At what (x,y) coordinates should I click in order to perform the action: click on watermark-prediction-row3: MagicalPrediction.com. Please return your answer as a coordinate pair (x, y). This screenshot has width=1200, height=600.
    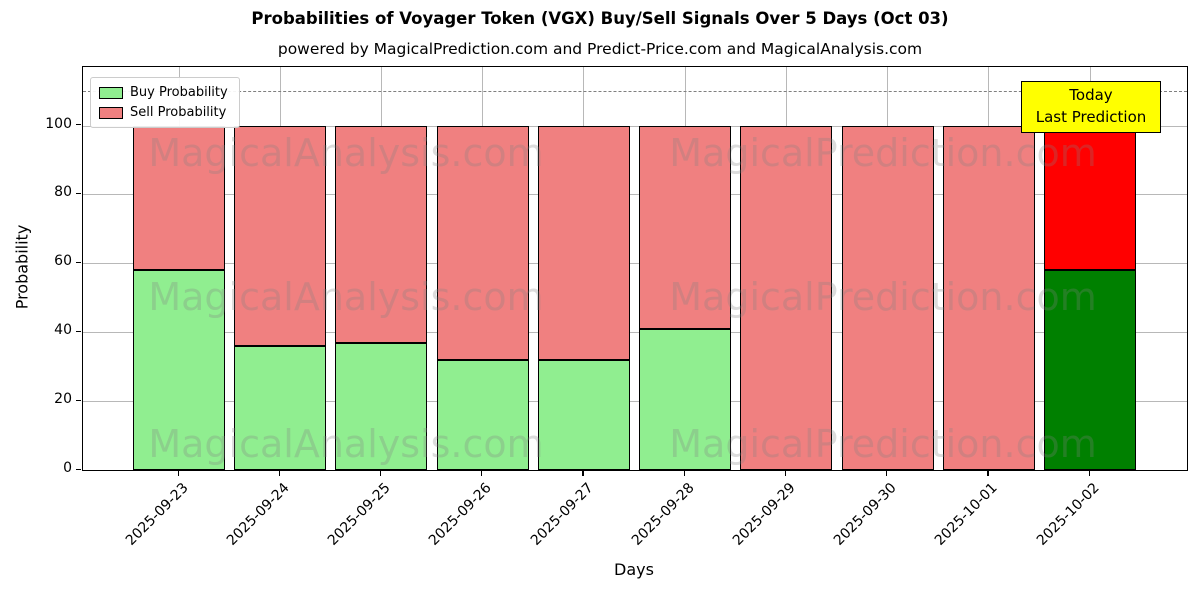
    Looking at the image, I should click on (883, 444).